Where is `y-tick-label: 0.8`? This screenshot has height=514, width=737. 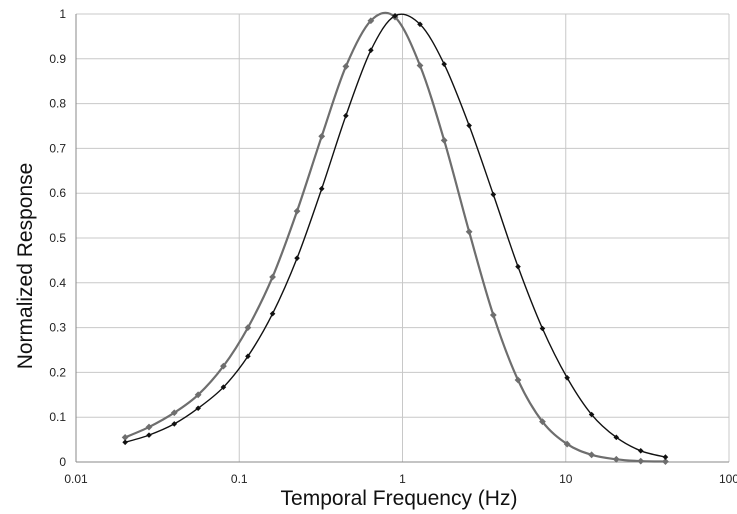 y-tick-label: 0.8 is located at coordinates (57, 104).